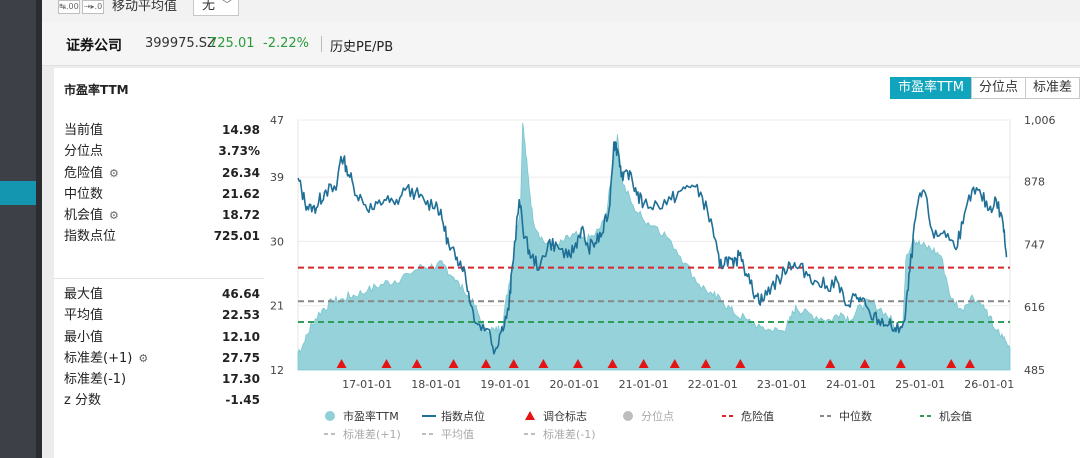 This screenshot has width=1080, height=458. Describe the element at coordinates (21, 229) in the screenshot. I see `left-sidebar` at that location.